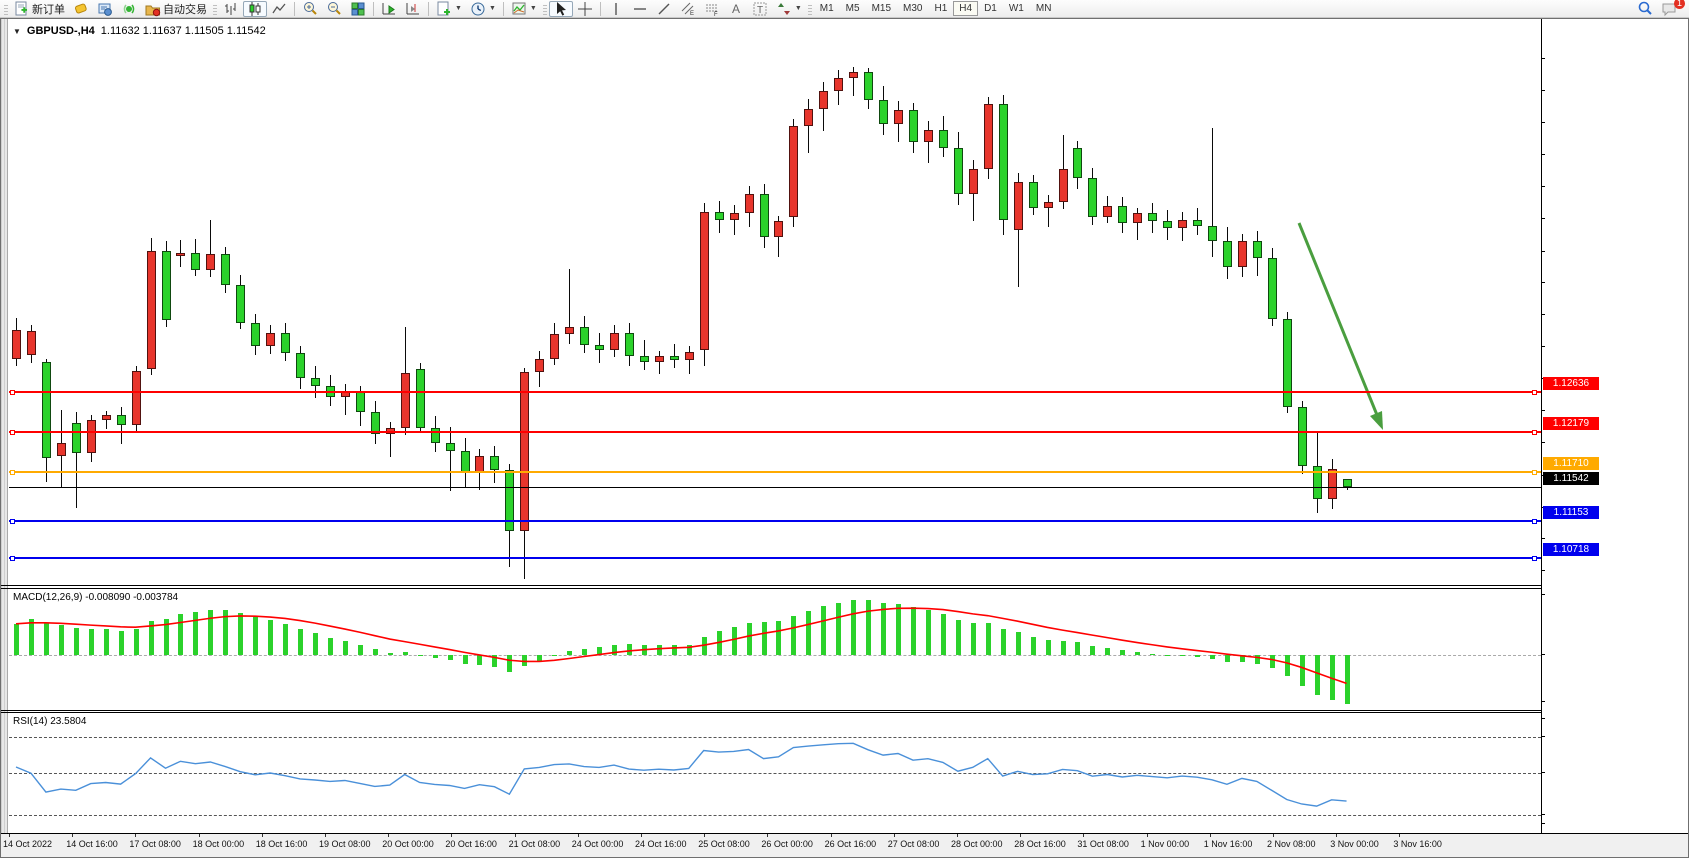  What do you see at coordinates (17, 31) in the screenshot?
I see `collapse-arrow-icon: ▼` at bounding box center [17, 31].